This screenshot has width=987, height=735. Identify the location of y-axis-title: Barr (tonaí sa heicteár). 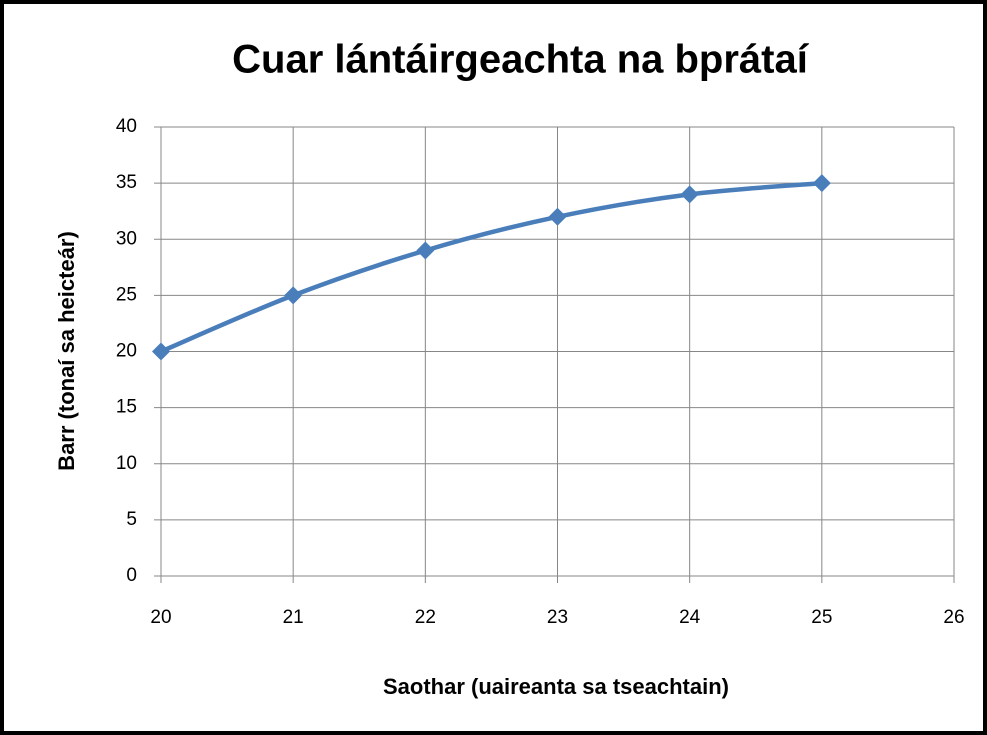
(66, 351).